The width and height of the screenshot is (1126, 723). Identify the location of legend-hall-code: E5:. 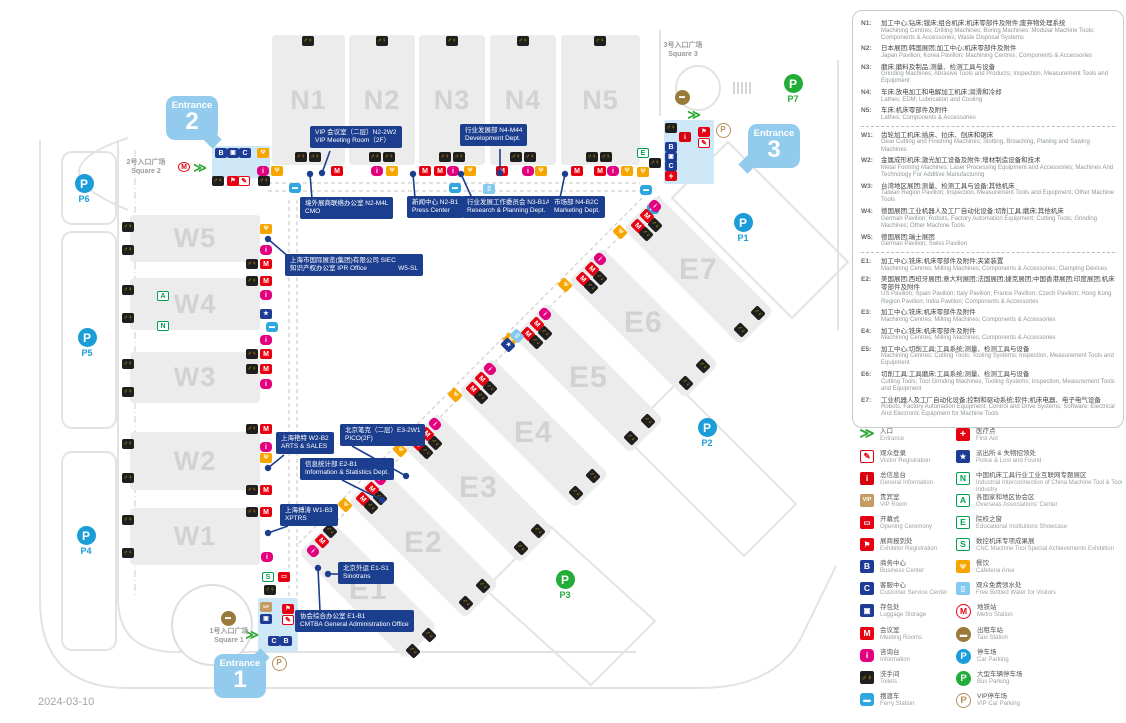
(866, 349).